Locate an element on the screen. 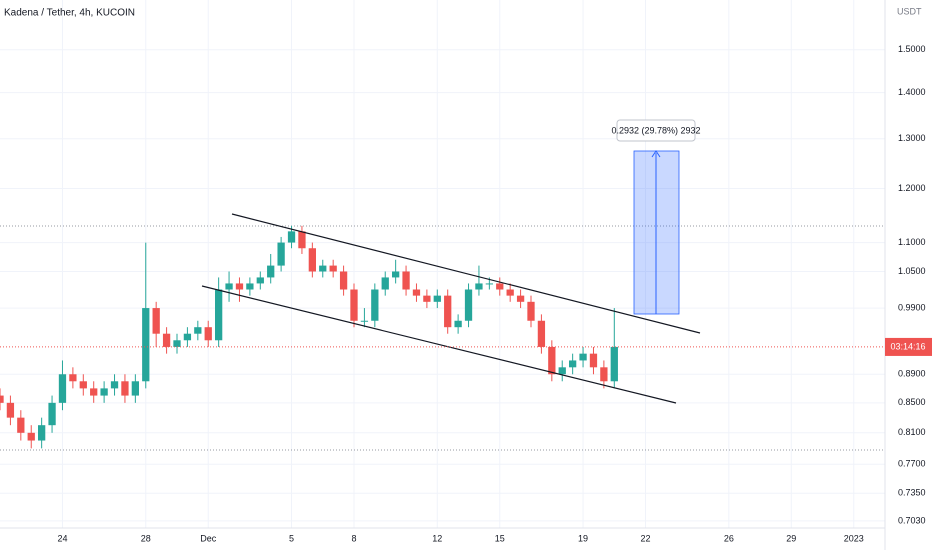  x-tick-label: 29 is located at coordinates (791, 538).